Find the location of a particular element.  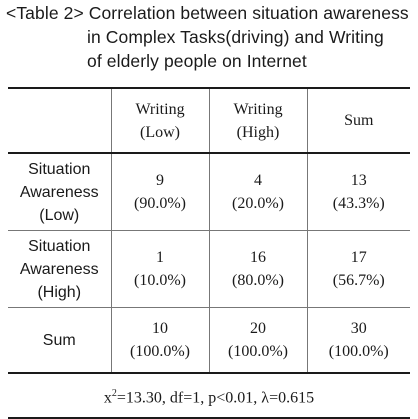

table-cell: 9 (90.0%) is located at coordinates (159, 191).